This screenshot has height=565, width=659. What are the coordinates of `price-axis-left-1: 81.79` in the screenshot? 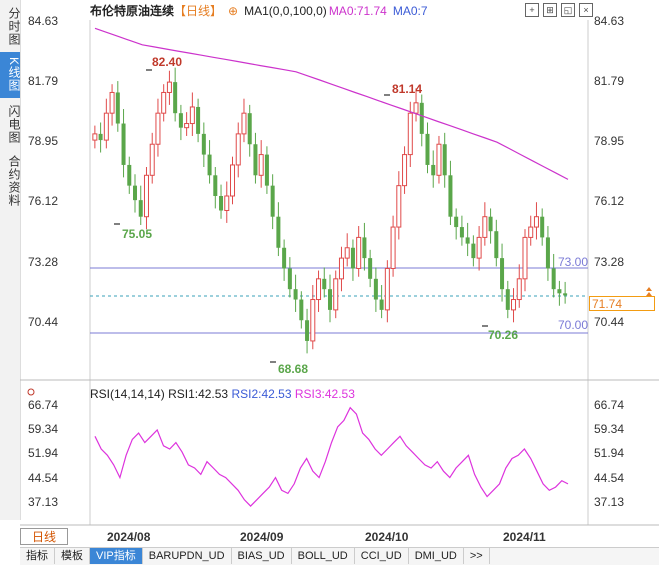 It's located at (43, 81).